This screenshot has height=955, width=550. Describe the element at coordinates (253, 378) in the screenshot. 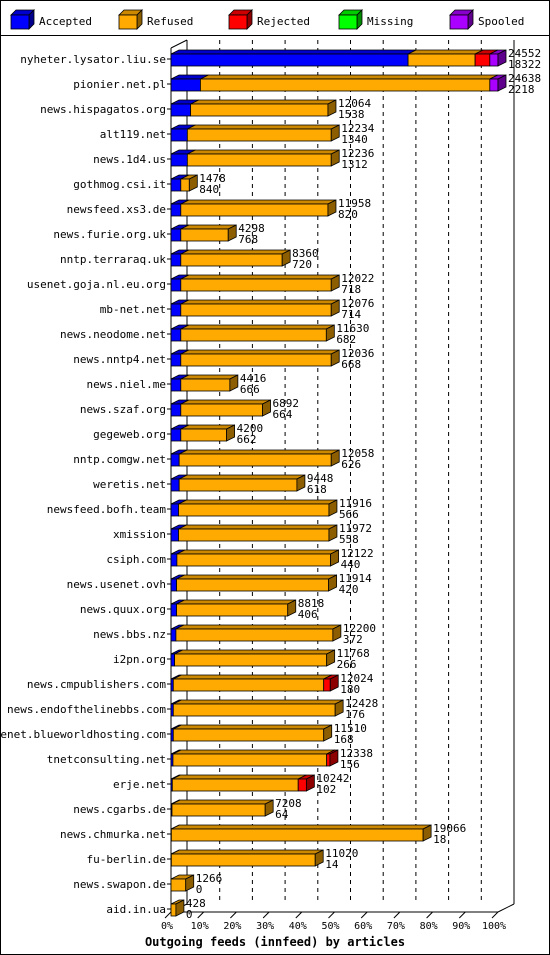

I see `value-label-total: 4416` at that location.